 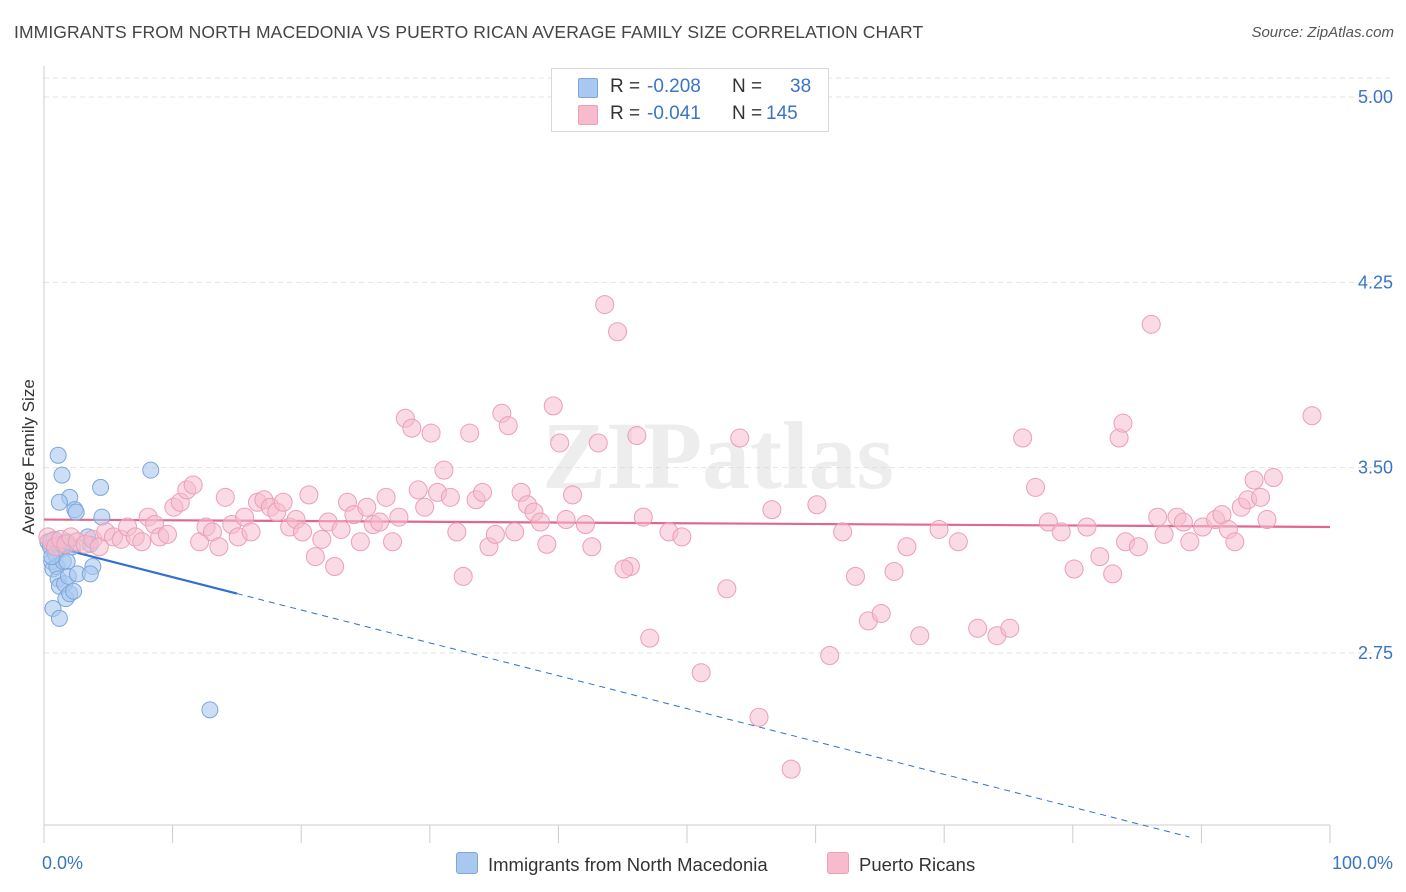 What do you see at coordinates (782, 113) in the screenshot?
I see `legend-n-value: 145` at bounding box center [782, 113].